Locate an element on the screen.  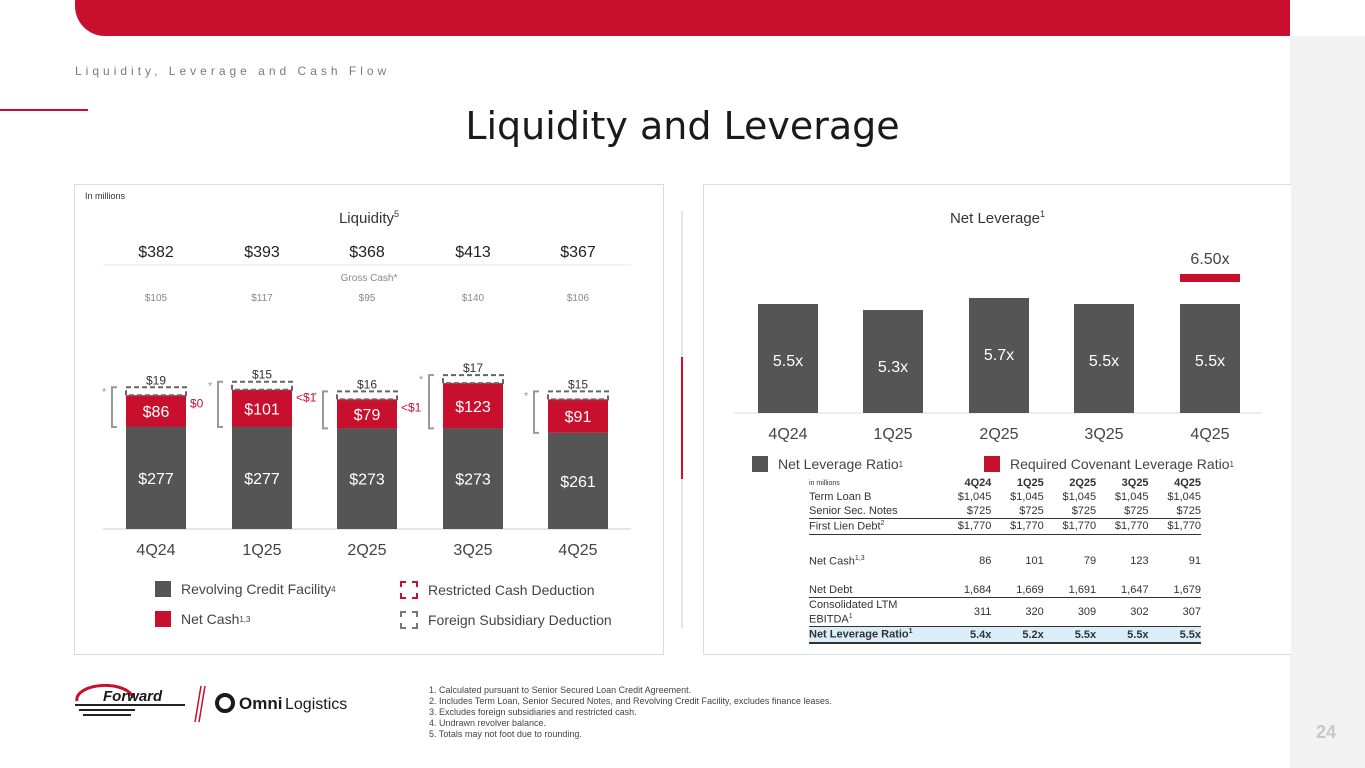
right-decor-panel is located at coordinates (1327, 402).